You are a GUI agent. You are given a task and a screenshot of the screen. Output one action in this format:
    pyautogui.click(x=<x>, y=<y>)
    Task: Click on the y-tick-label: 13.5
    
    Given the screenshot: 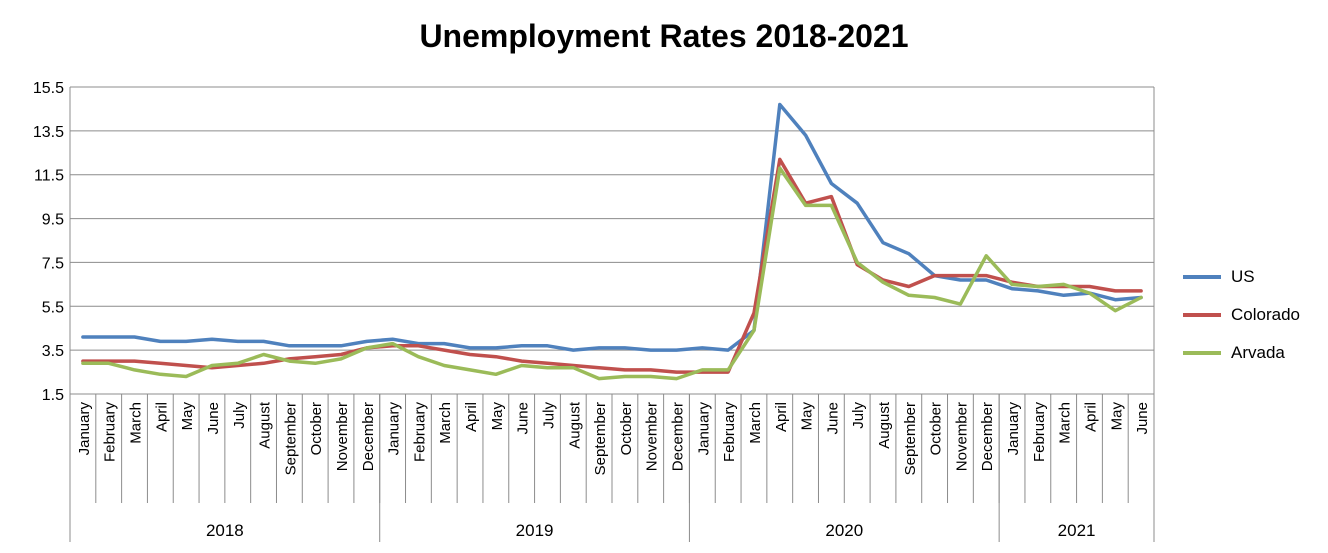 What is the action you would take?
    pyautogui.click(x=48, y=132)
    